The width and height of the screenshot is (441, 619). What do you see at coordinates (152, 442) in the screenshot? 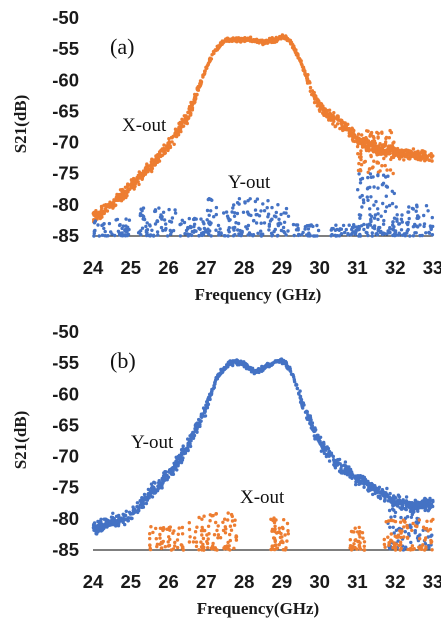
I see `panel-b-y-out-label: Y-out` at bounding box center [152, 442].